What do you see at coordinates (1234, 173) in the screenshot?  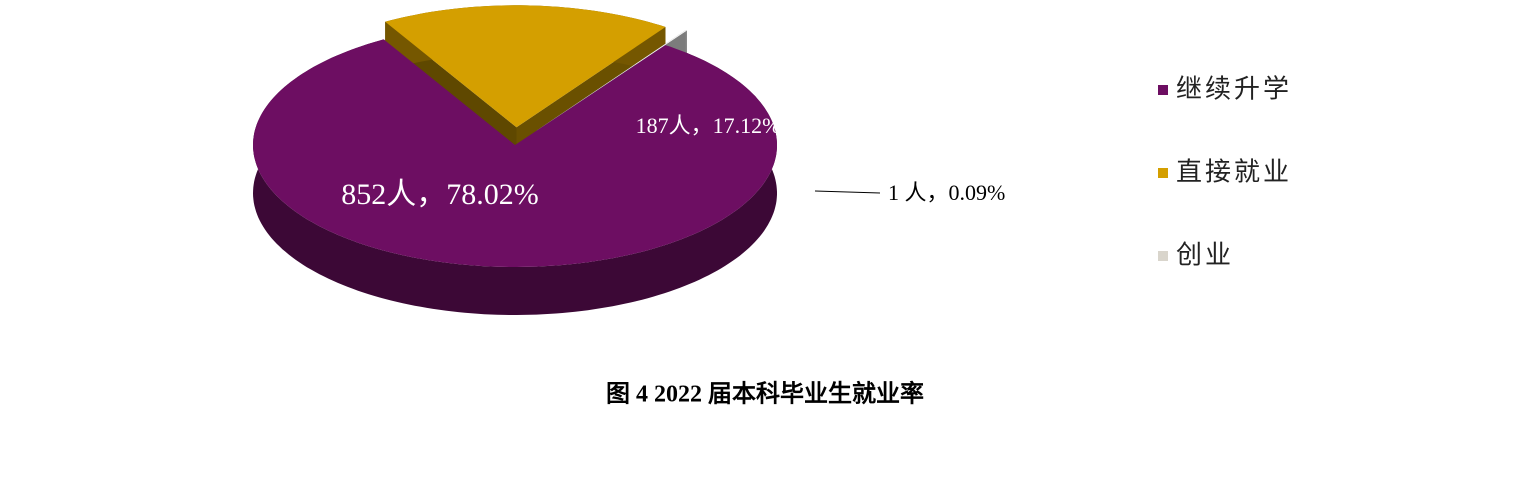 I see `legend-label: 直接就业` at bounding box center [1234, 173].